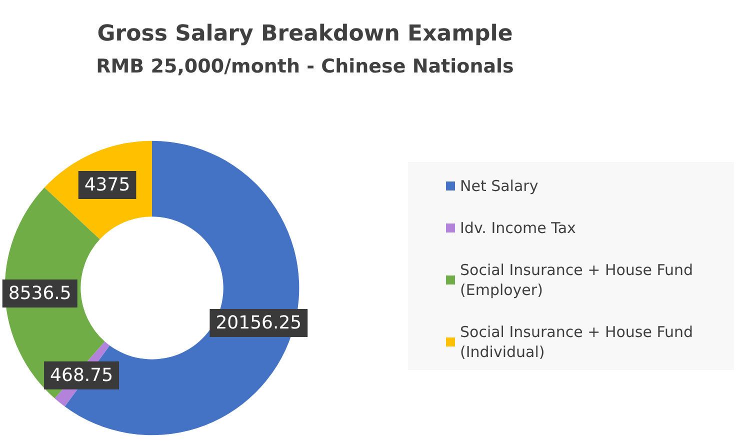  Describe the element at coordinates (40, 293) in the screenshot. I see `data-label: 8536.5` at that location.